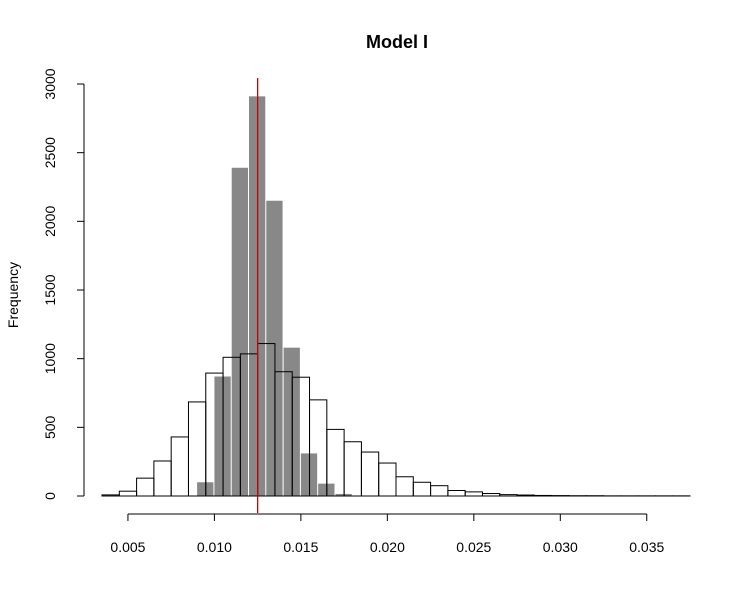 The image size is (754, 611). I want to click on y-tick-label: 0, so click(50, 496).